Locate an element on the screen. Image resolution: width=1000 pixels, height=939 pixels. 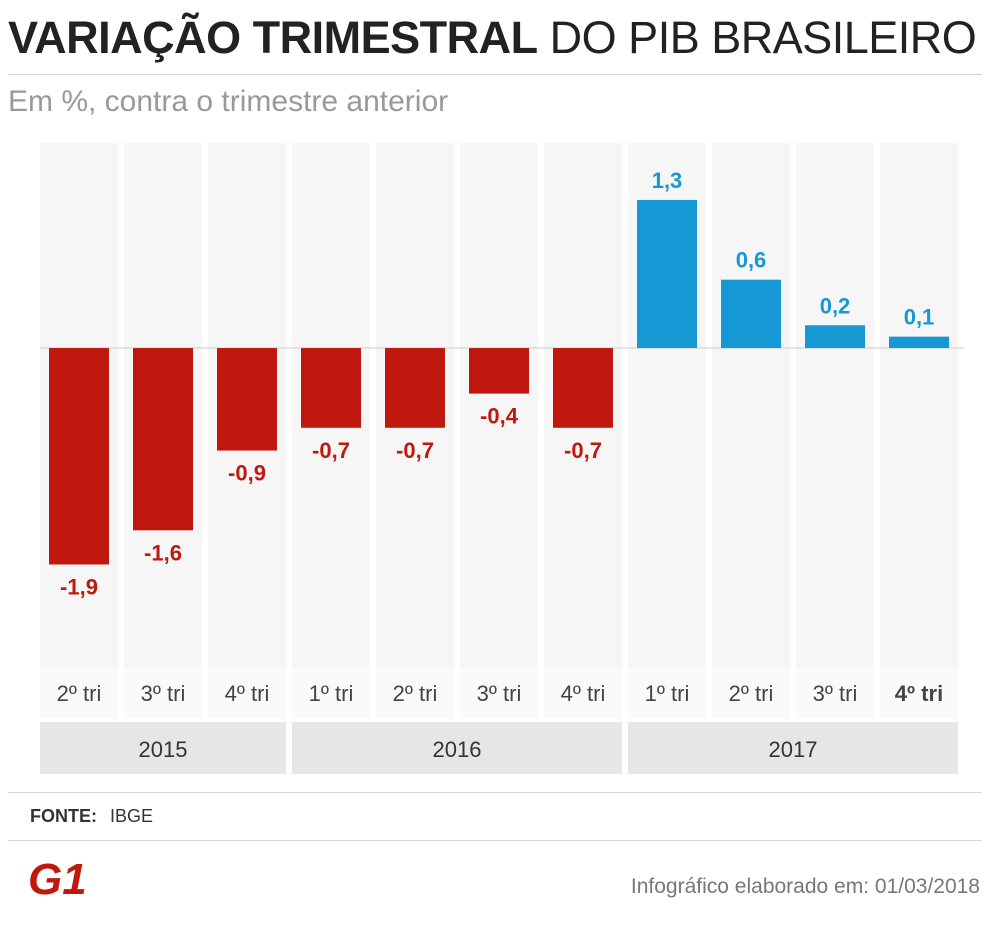
source-divider-bottom is located at coordinates (495, 840).